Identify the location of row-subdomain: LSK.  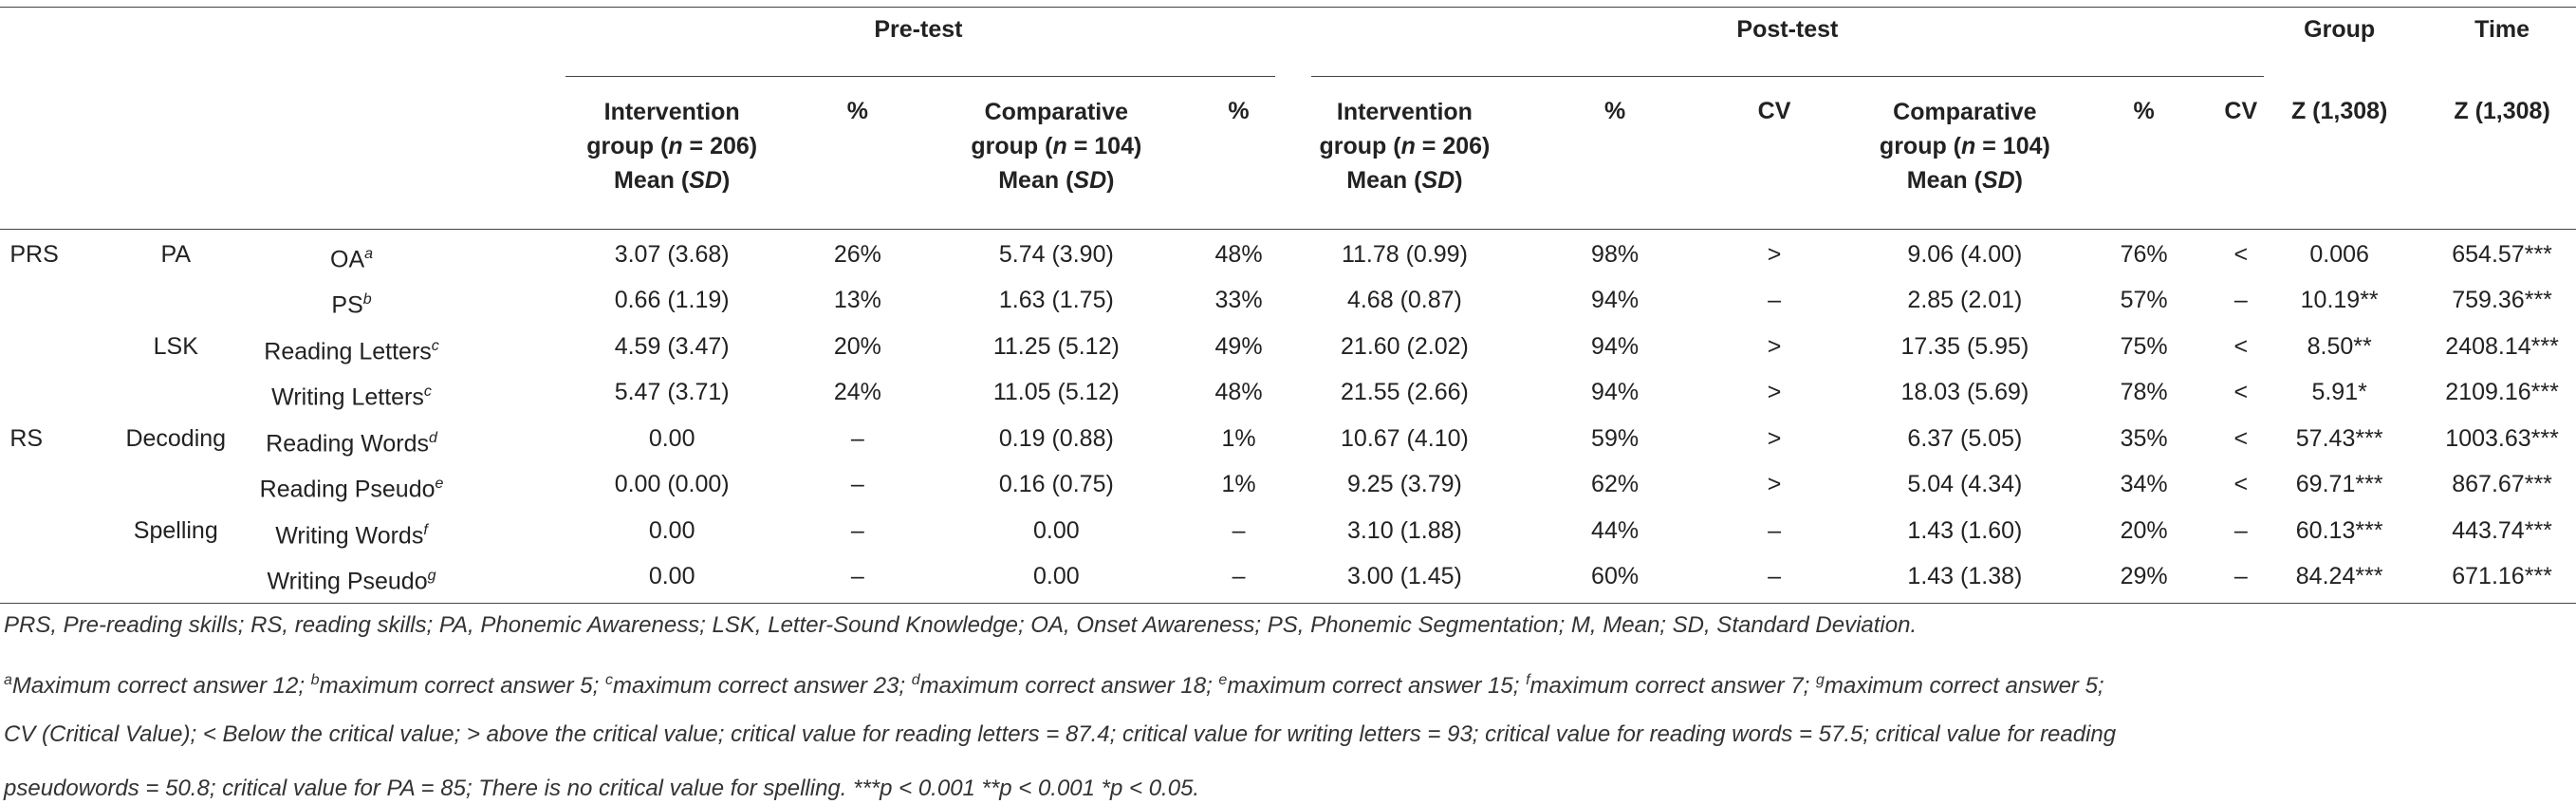
(175, 346).